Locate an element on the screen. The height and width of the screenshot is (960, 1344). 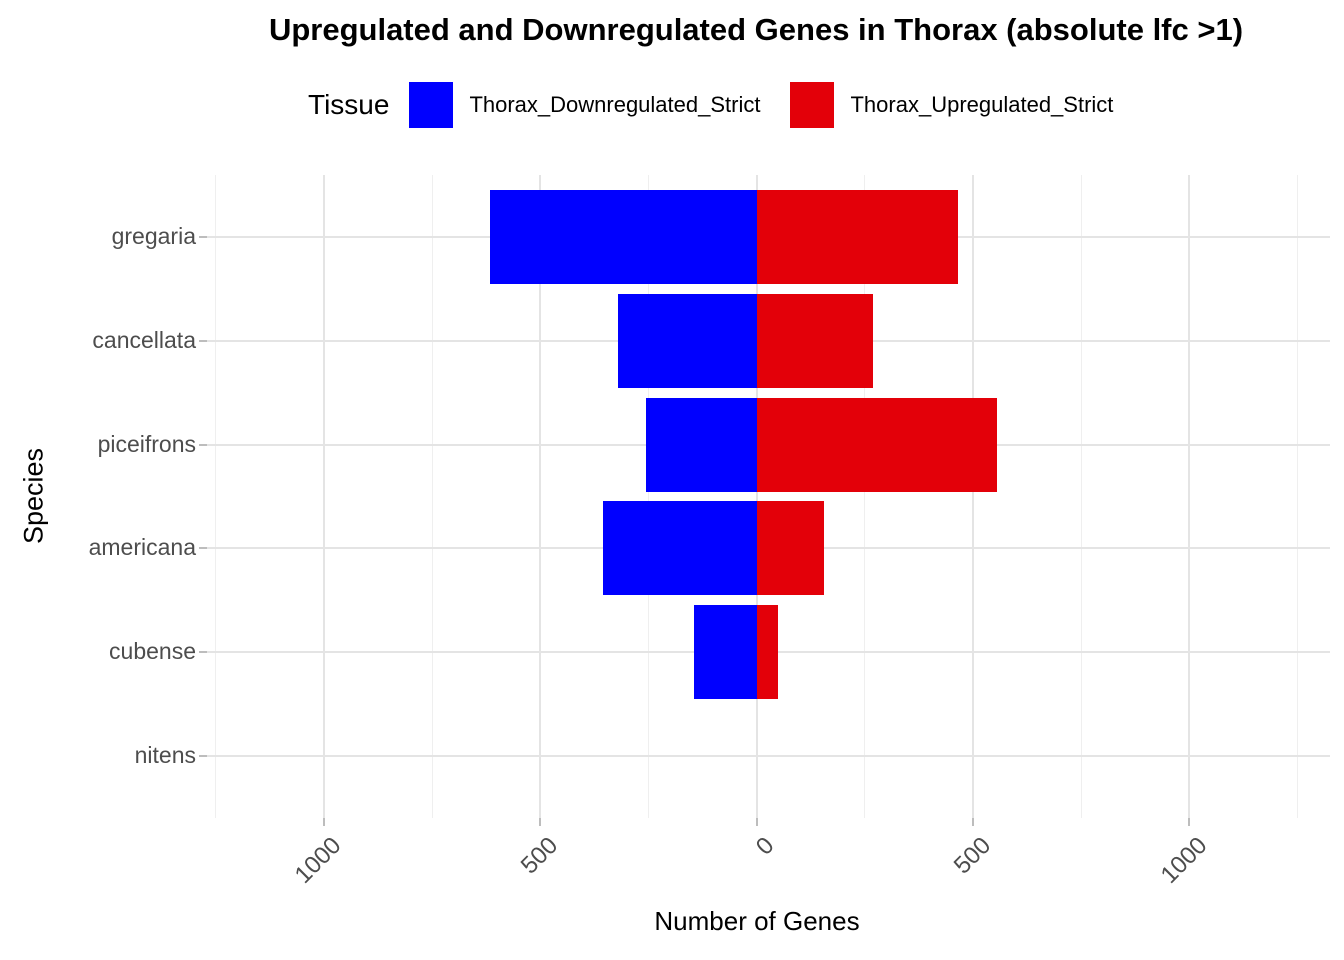
x-axis-title: Number of Genes is located at coordinates (757, 921).